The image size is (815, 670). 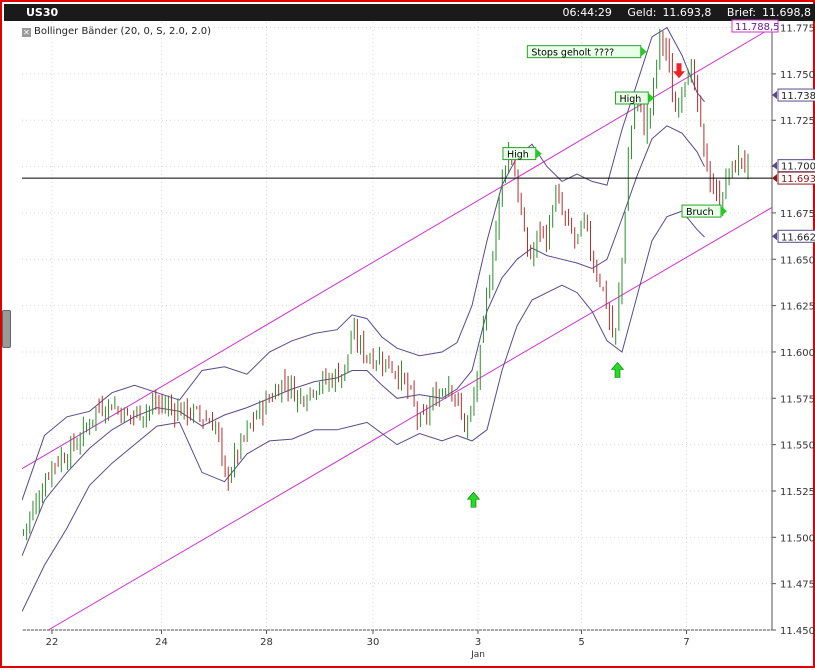 What do you see at coordinates (52, 642) in the screenshot?
I see `x-tick-label: 22` at bounding box center [52, 642].